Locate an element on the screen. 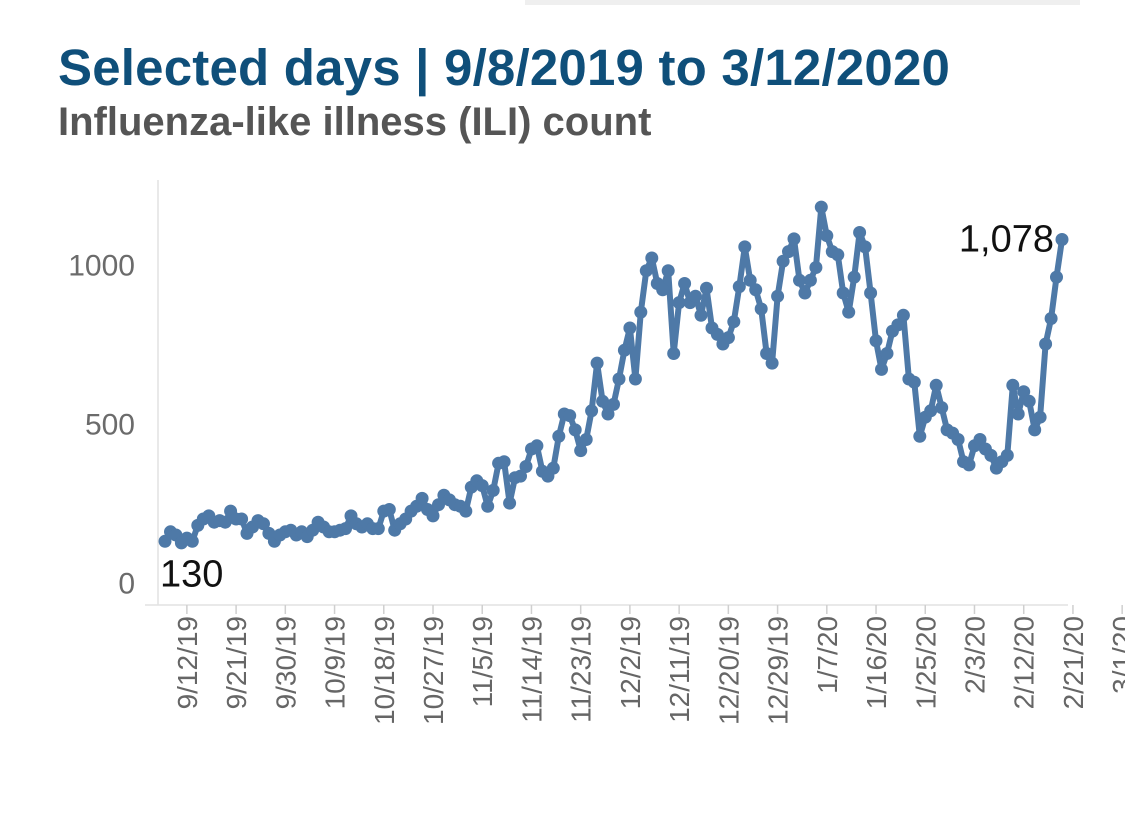  y-axis-ticks: 0 500 1000 is located at coordinates (101, 424).